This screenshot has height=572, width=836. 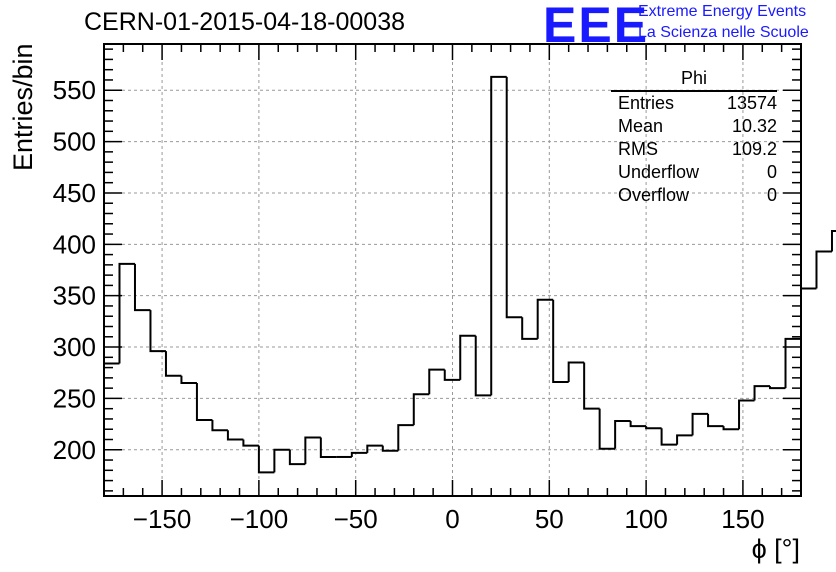 I want to click on stats-label: Entries, so click(x=646, y=103).